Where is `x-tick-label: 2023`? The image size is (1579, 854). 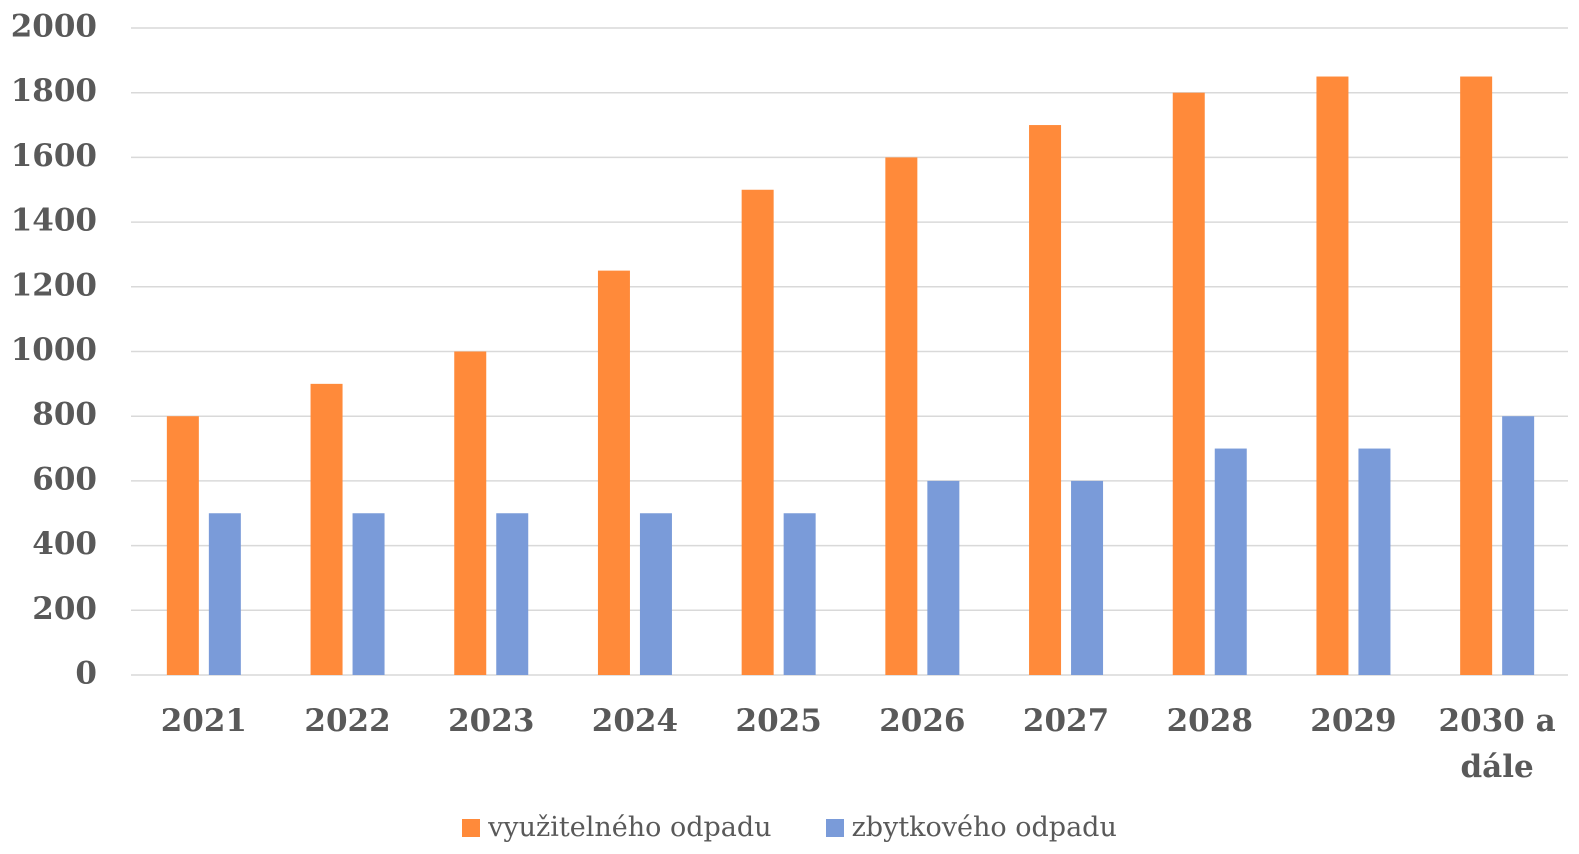 x-tick-label: 2023 is located at coordinates (491, 721).